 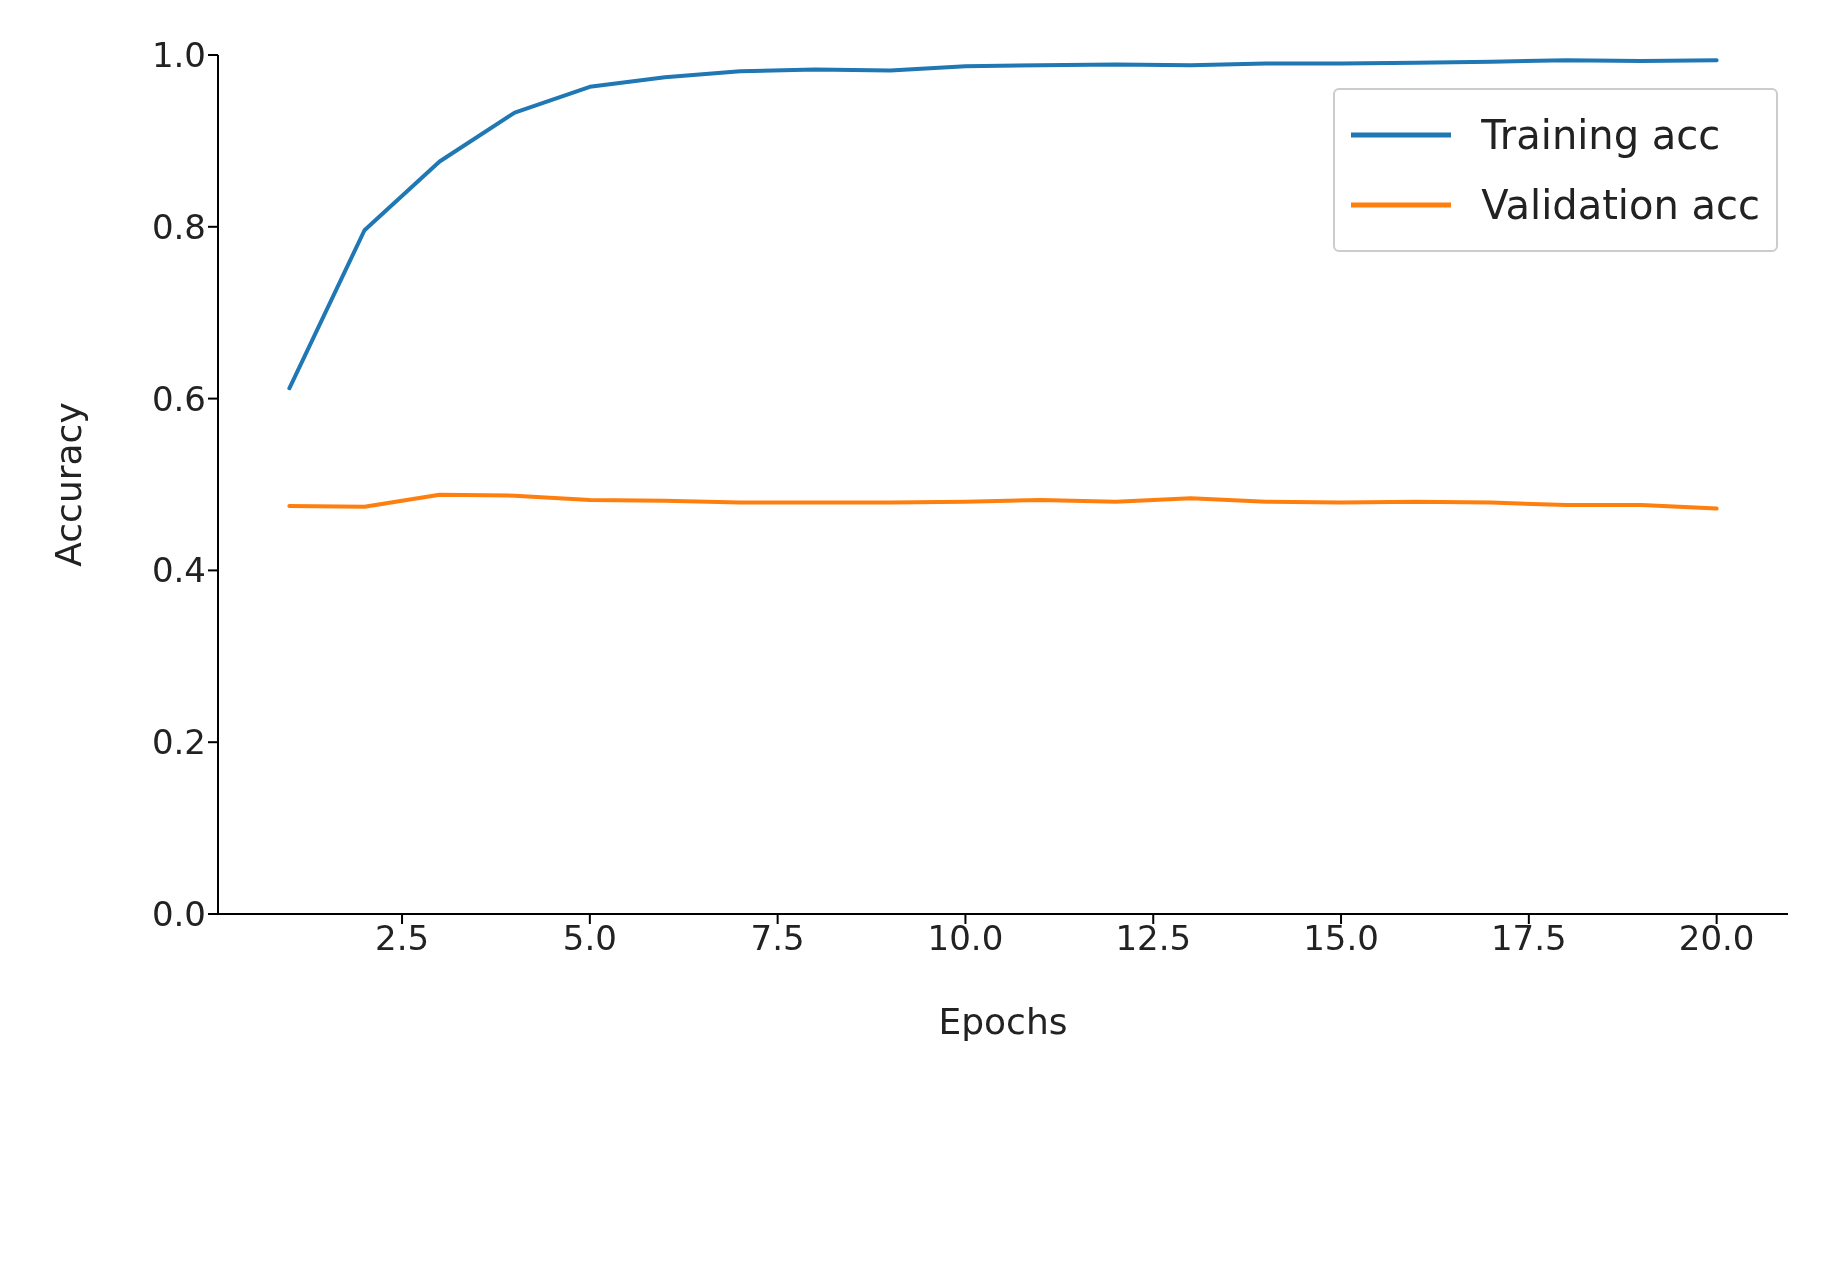 I want to click on y-tick-label: 0.6, so click(x=178, y=398).